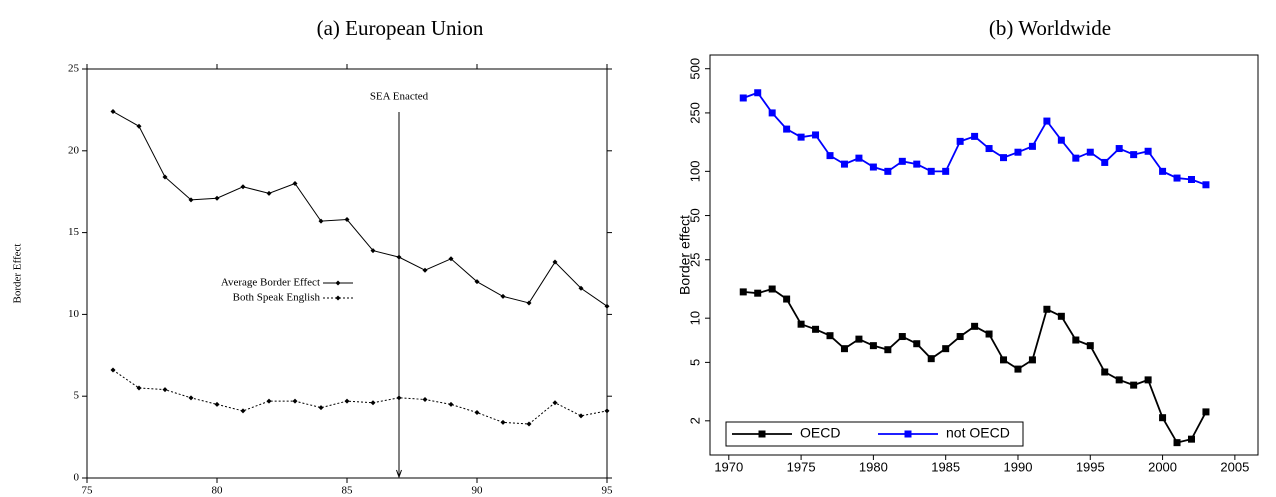  I want to click on annotation-arrow, so click(399, 474).